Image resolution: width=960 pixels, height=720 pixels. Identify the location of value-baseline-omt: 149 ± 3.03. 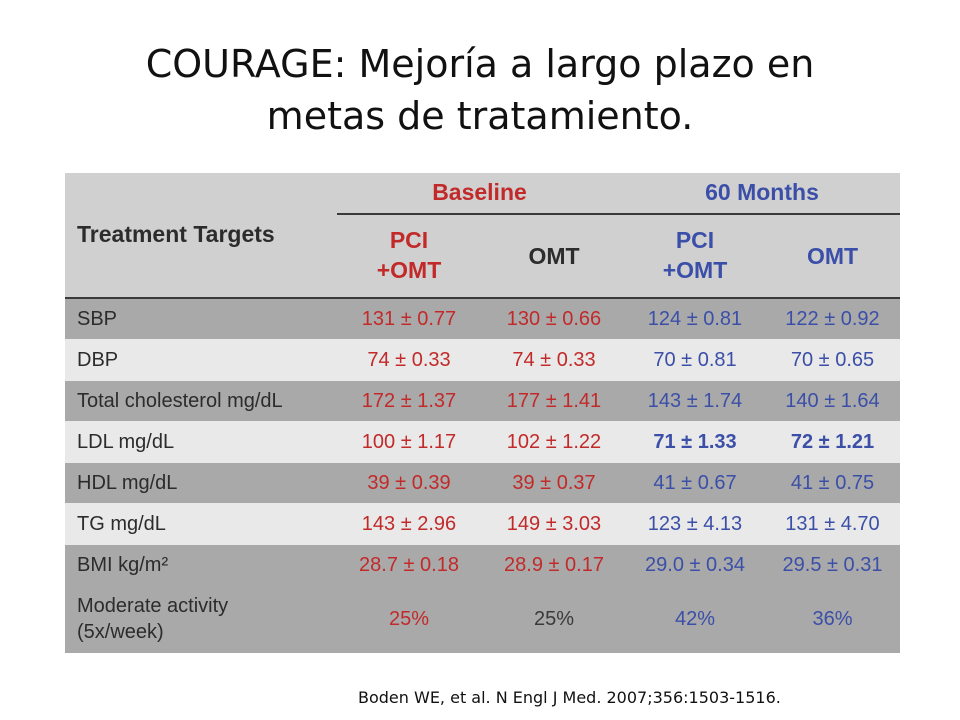
(554, 523).